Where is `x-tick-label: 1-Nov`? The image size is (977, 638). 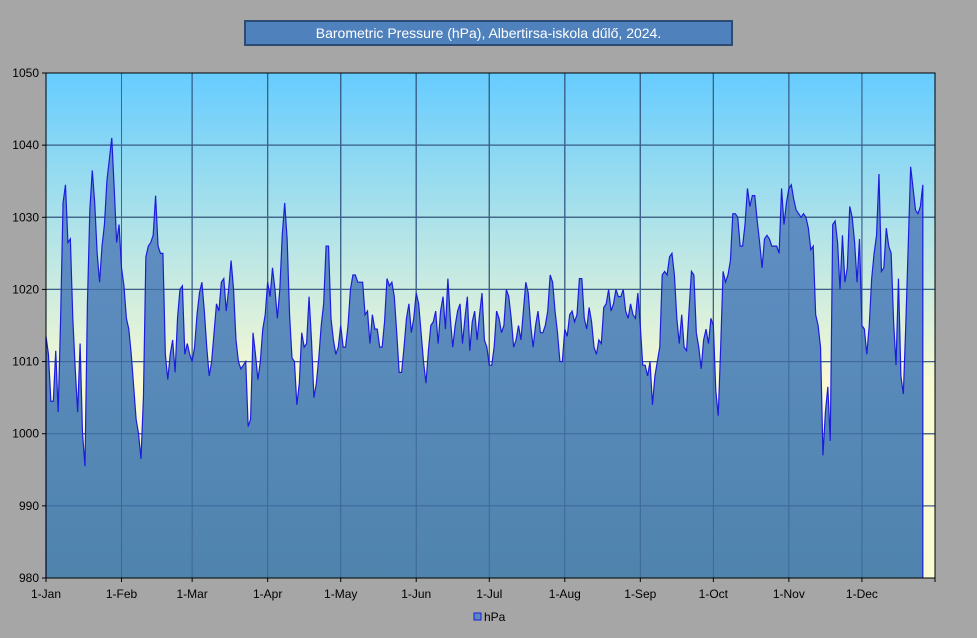 x-tick-label: 1-Nov is located at coordinates (789, 594).